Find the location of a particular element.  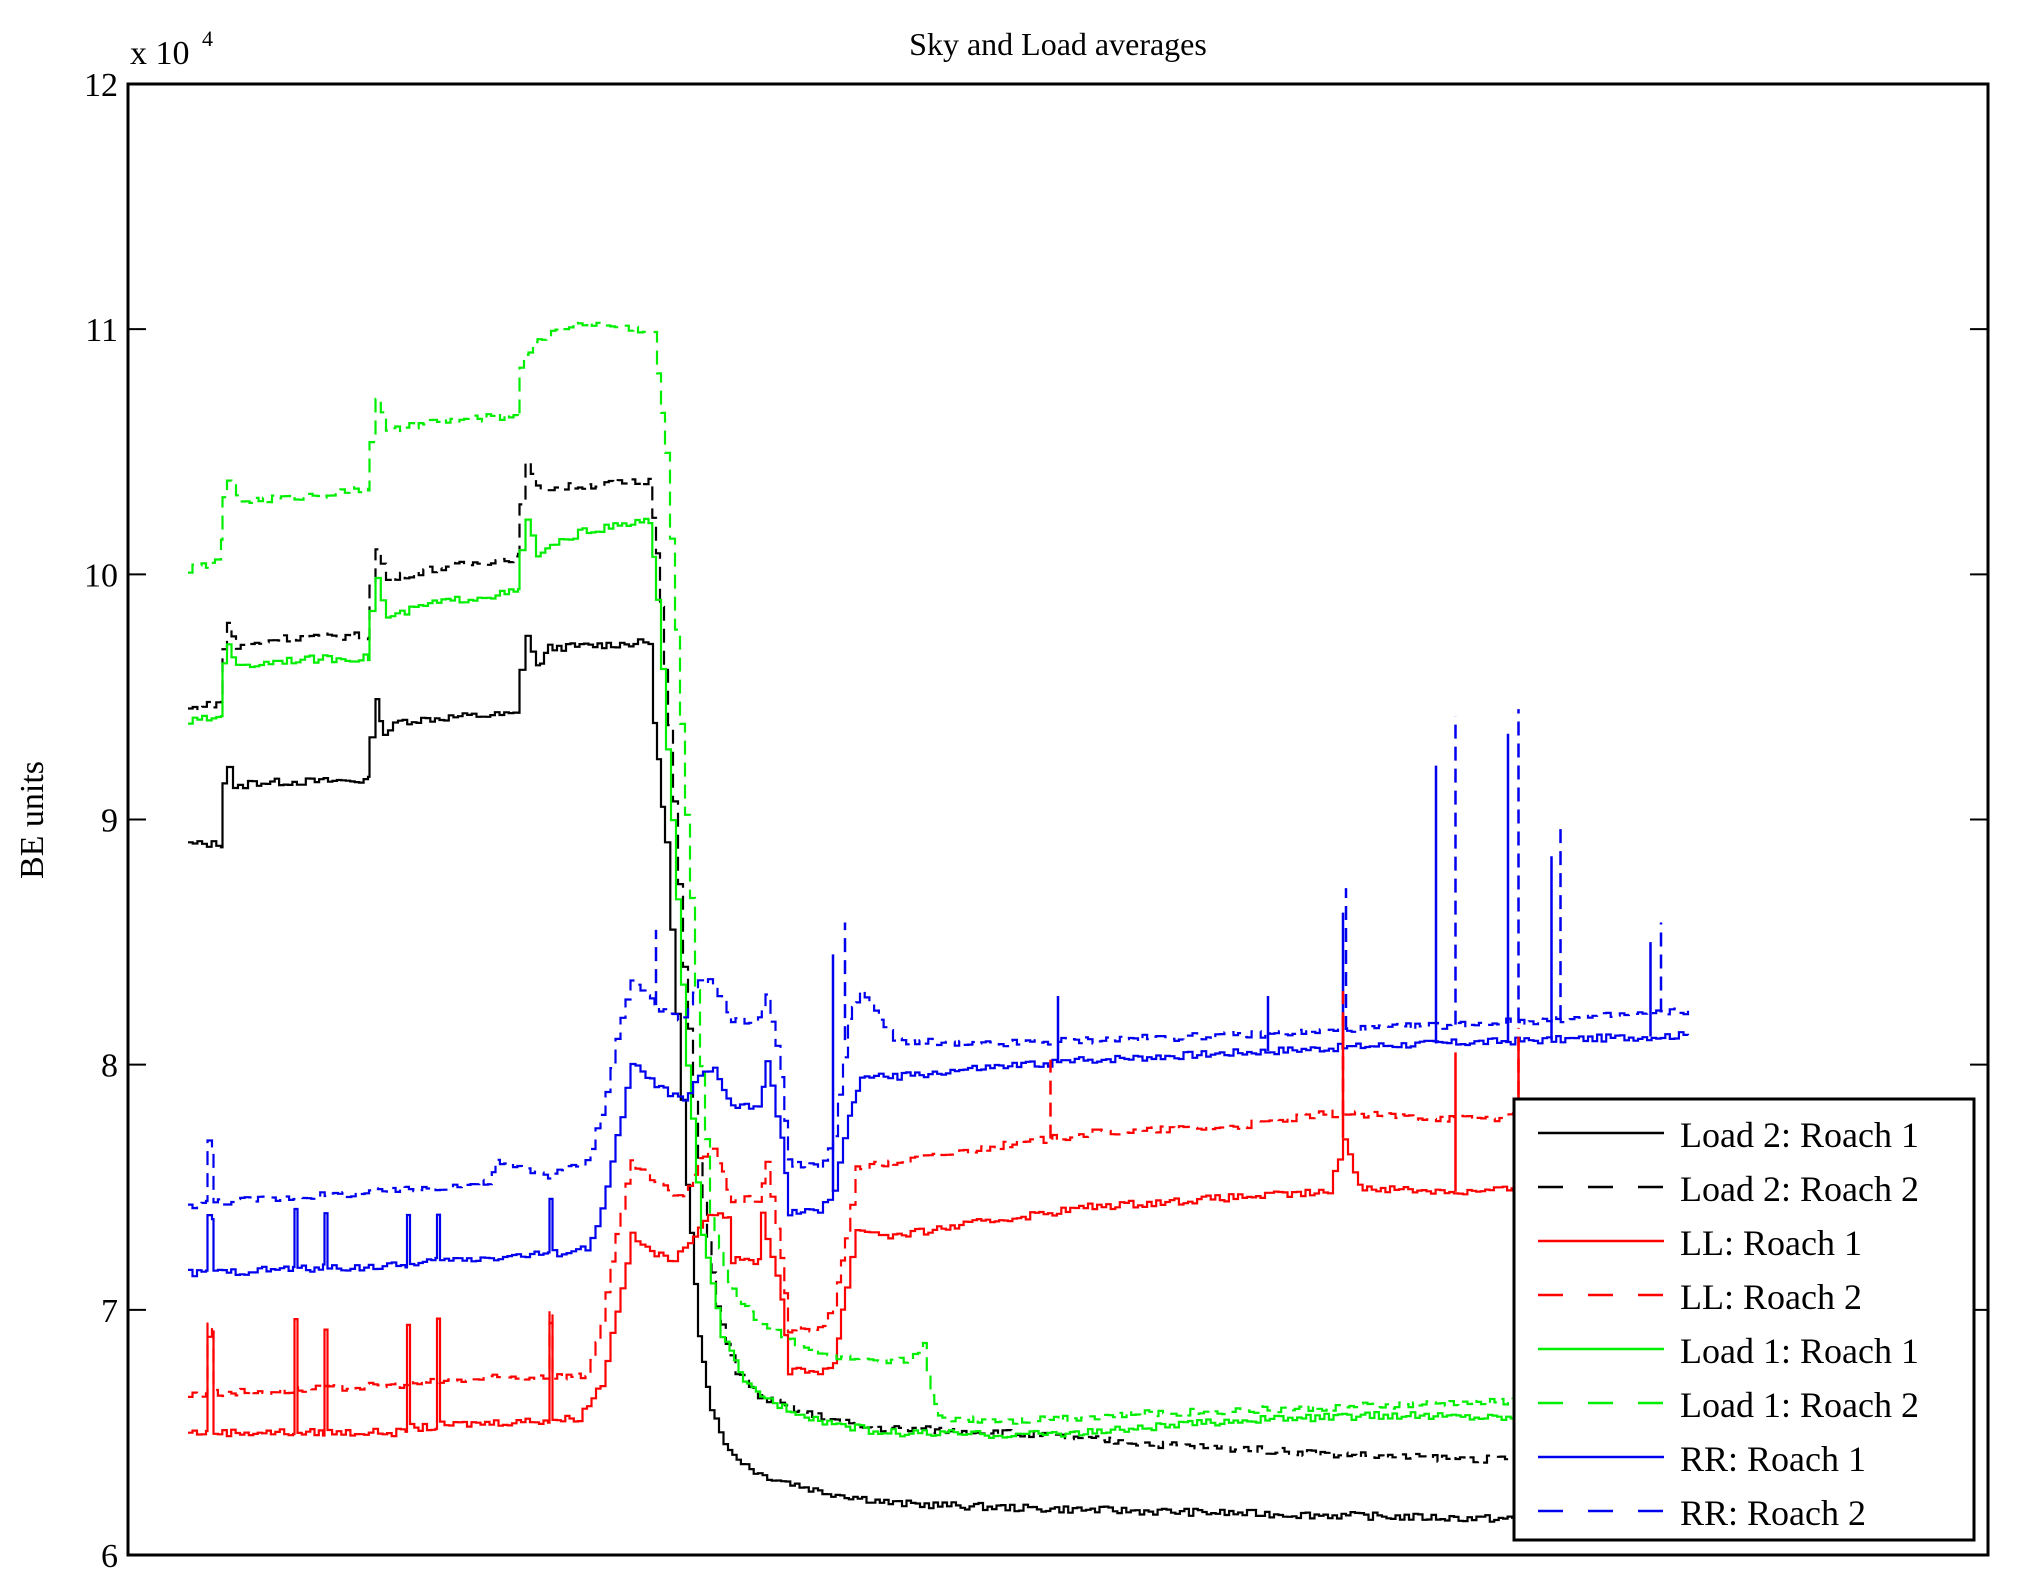

legend-label: Load 1: Roach 1 is located at coordinates (1799, 1351).